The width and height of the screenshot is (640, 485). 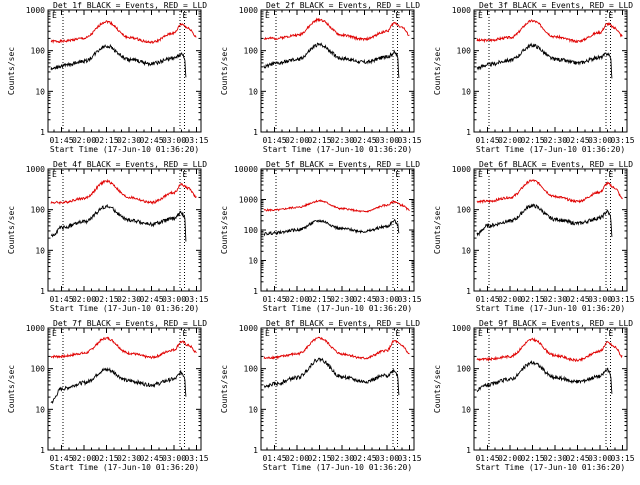 What do you see at coordinates (130, 323) in the screenshot?
I see `panel-title: Det 7f BLACK = Events, RED = LLD` at bounding box center [130, 323].